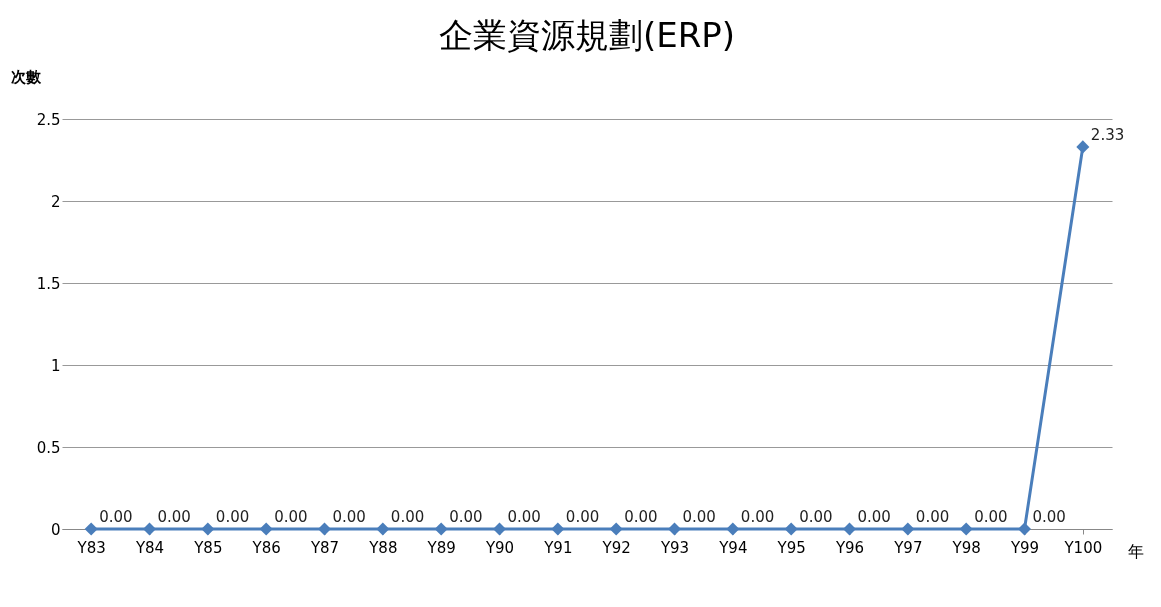 The width and height of the screenshot is (1161, 607). What do you see at coordinates (48, 119) in the screenshot?
I see `y-tick-label: 2.5` at bounding box center [48, 119].